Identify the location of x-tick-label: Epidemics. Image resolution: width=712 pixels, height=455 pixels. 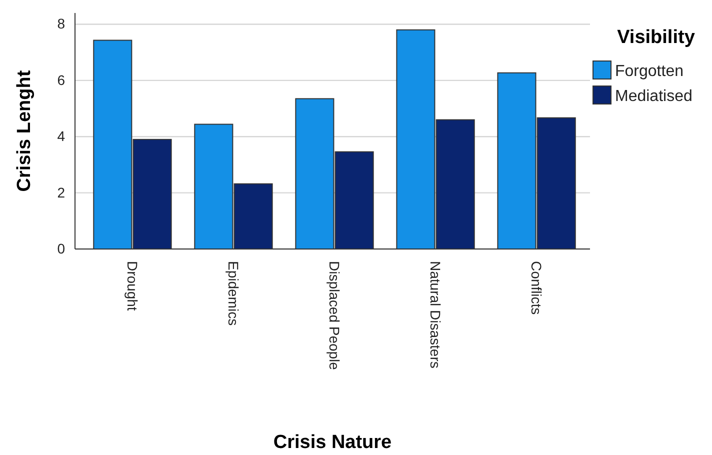
(234, 293).